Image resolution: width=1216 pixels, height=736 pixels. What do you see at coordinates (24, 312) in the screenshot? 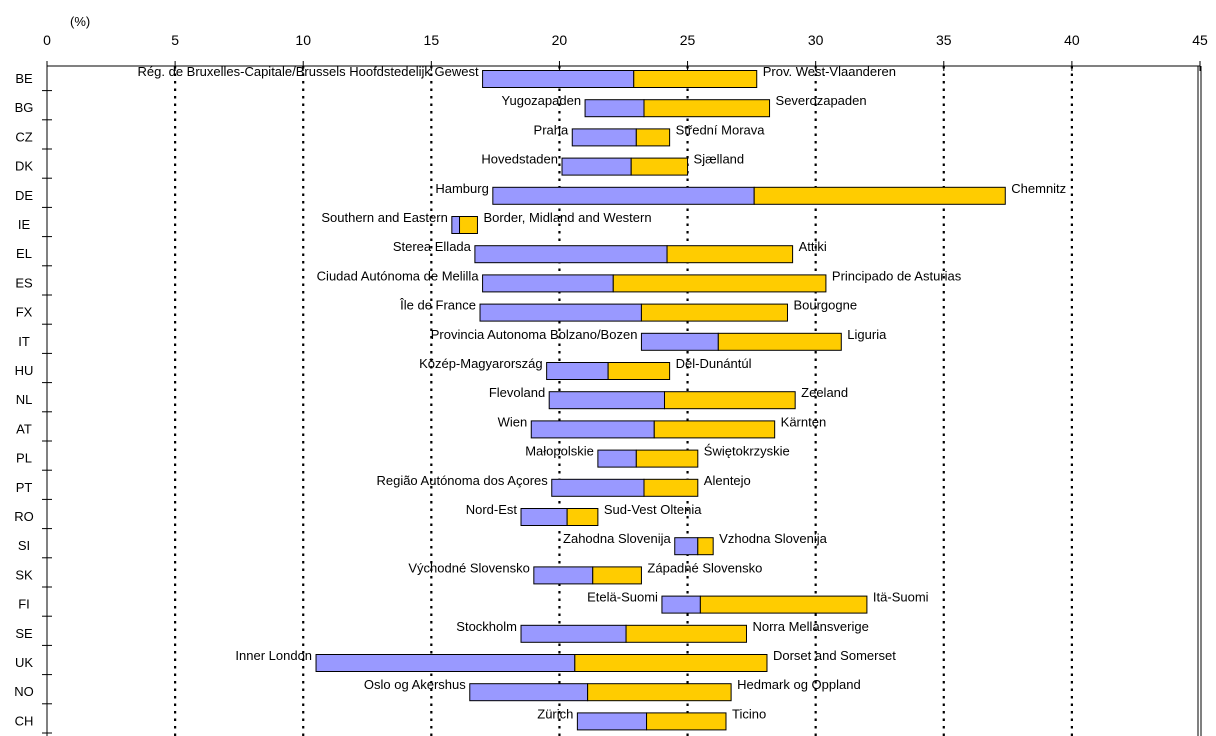
I see `country-label: FX` at bounding box center [24, 312].